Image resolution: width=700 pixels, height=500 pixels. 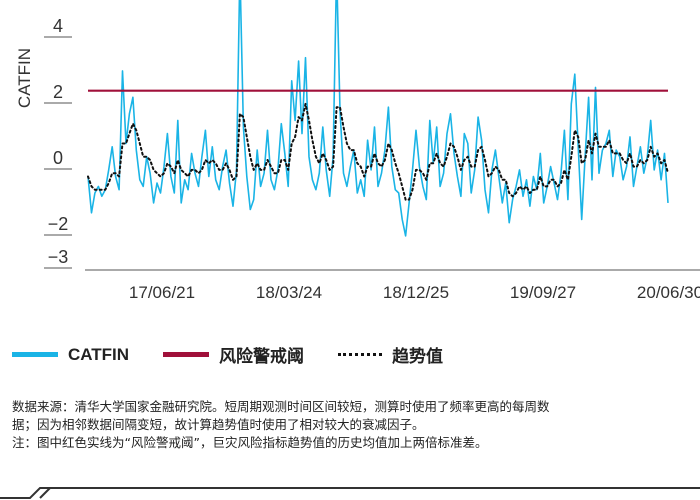 What do you see at coordinates (24, 78) in the screenshot?
I see `y-axis-label: CATFIN` at bounding box center [24, 78].